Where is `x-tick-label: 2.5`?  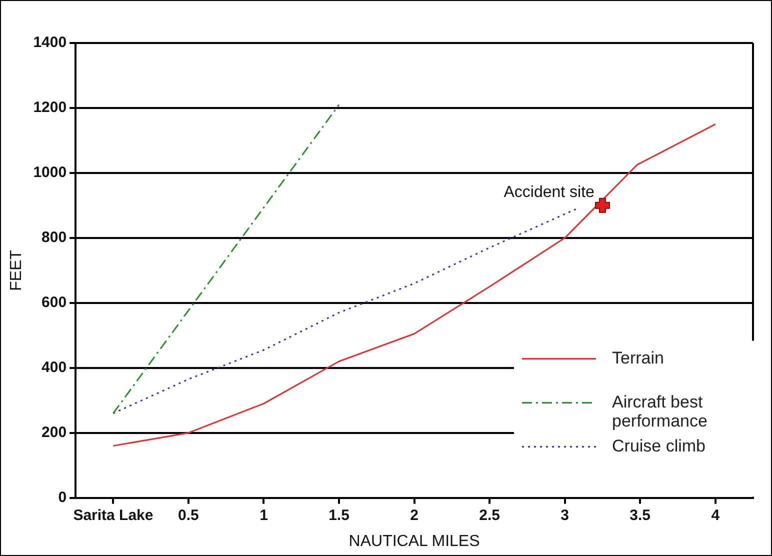
x-tick-label: 2.5 is located at coordinates (489, 515).